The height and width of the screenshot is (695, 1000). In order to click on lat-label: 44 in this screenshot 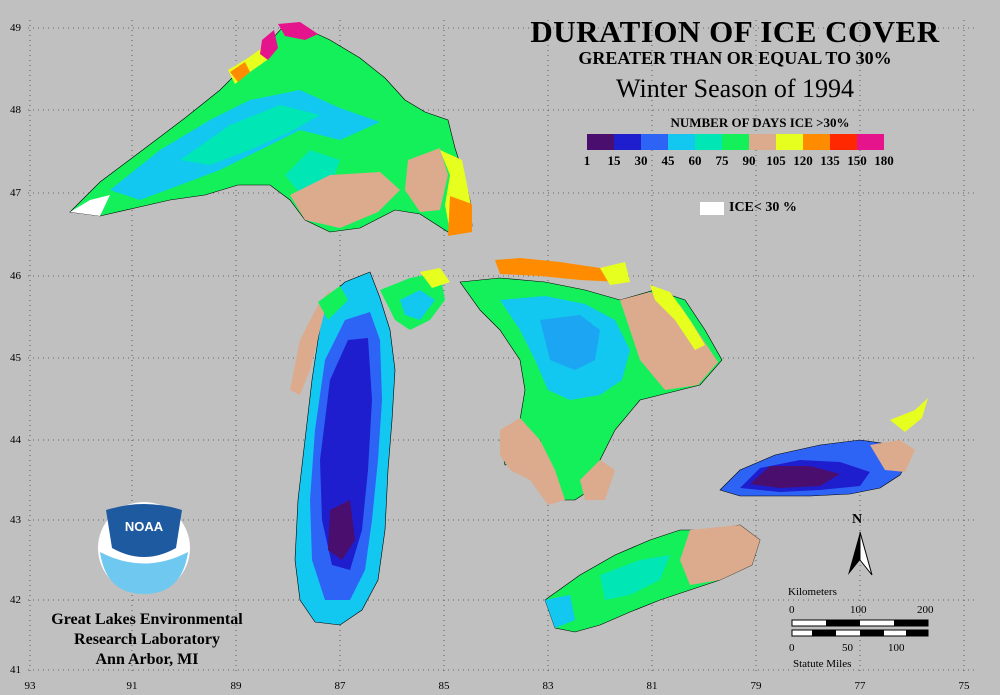, I will do `click(15, 440)`.